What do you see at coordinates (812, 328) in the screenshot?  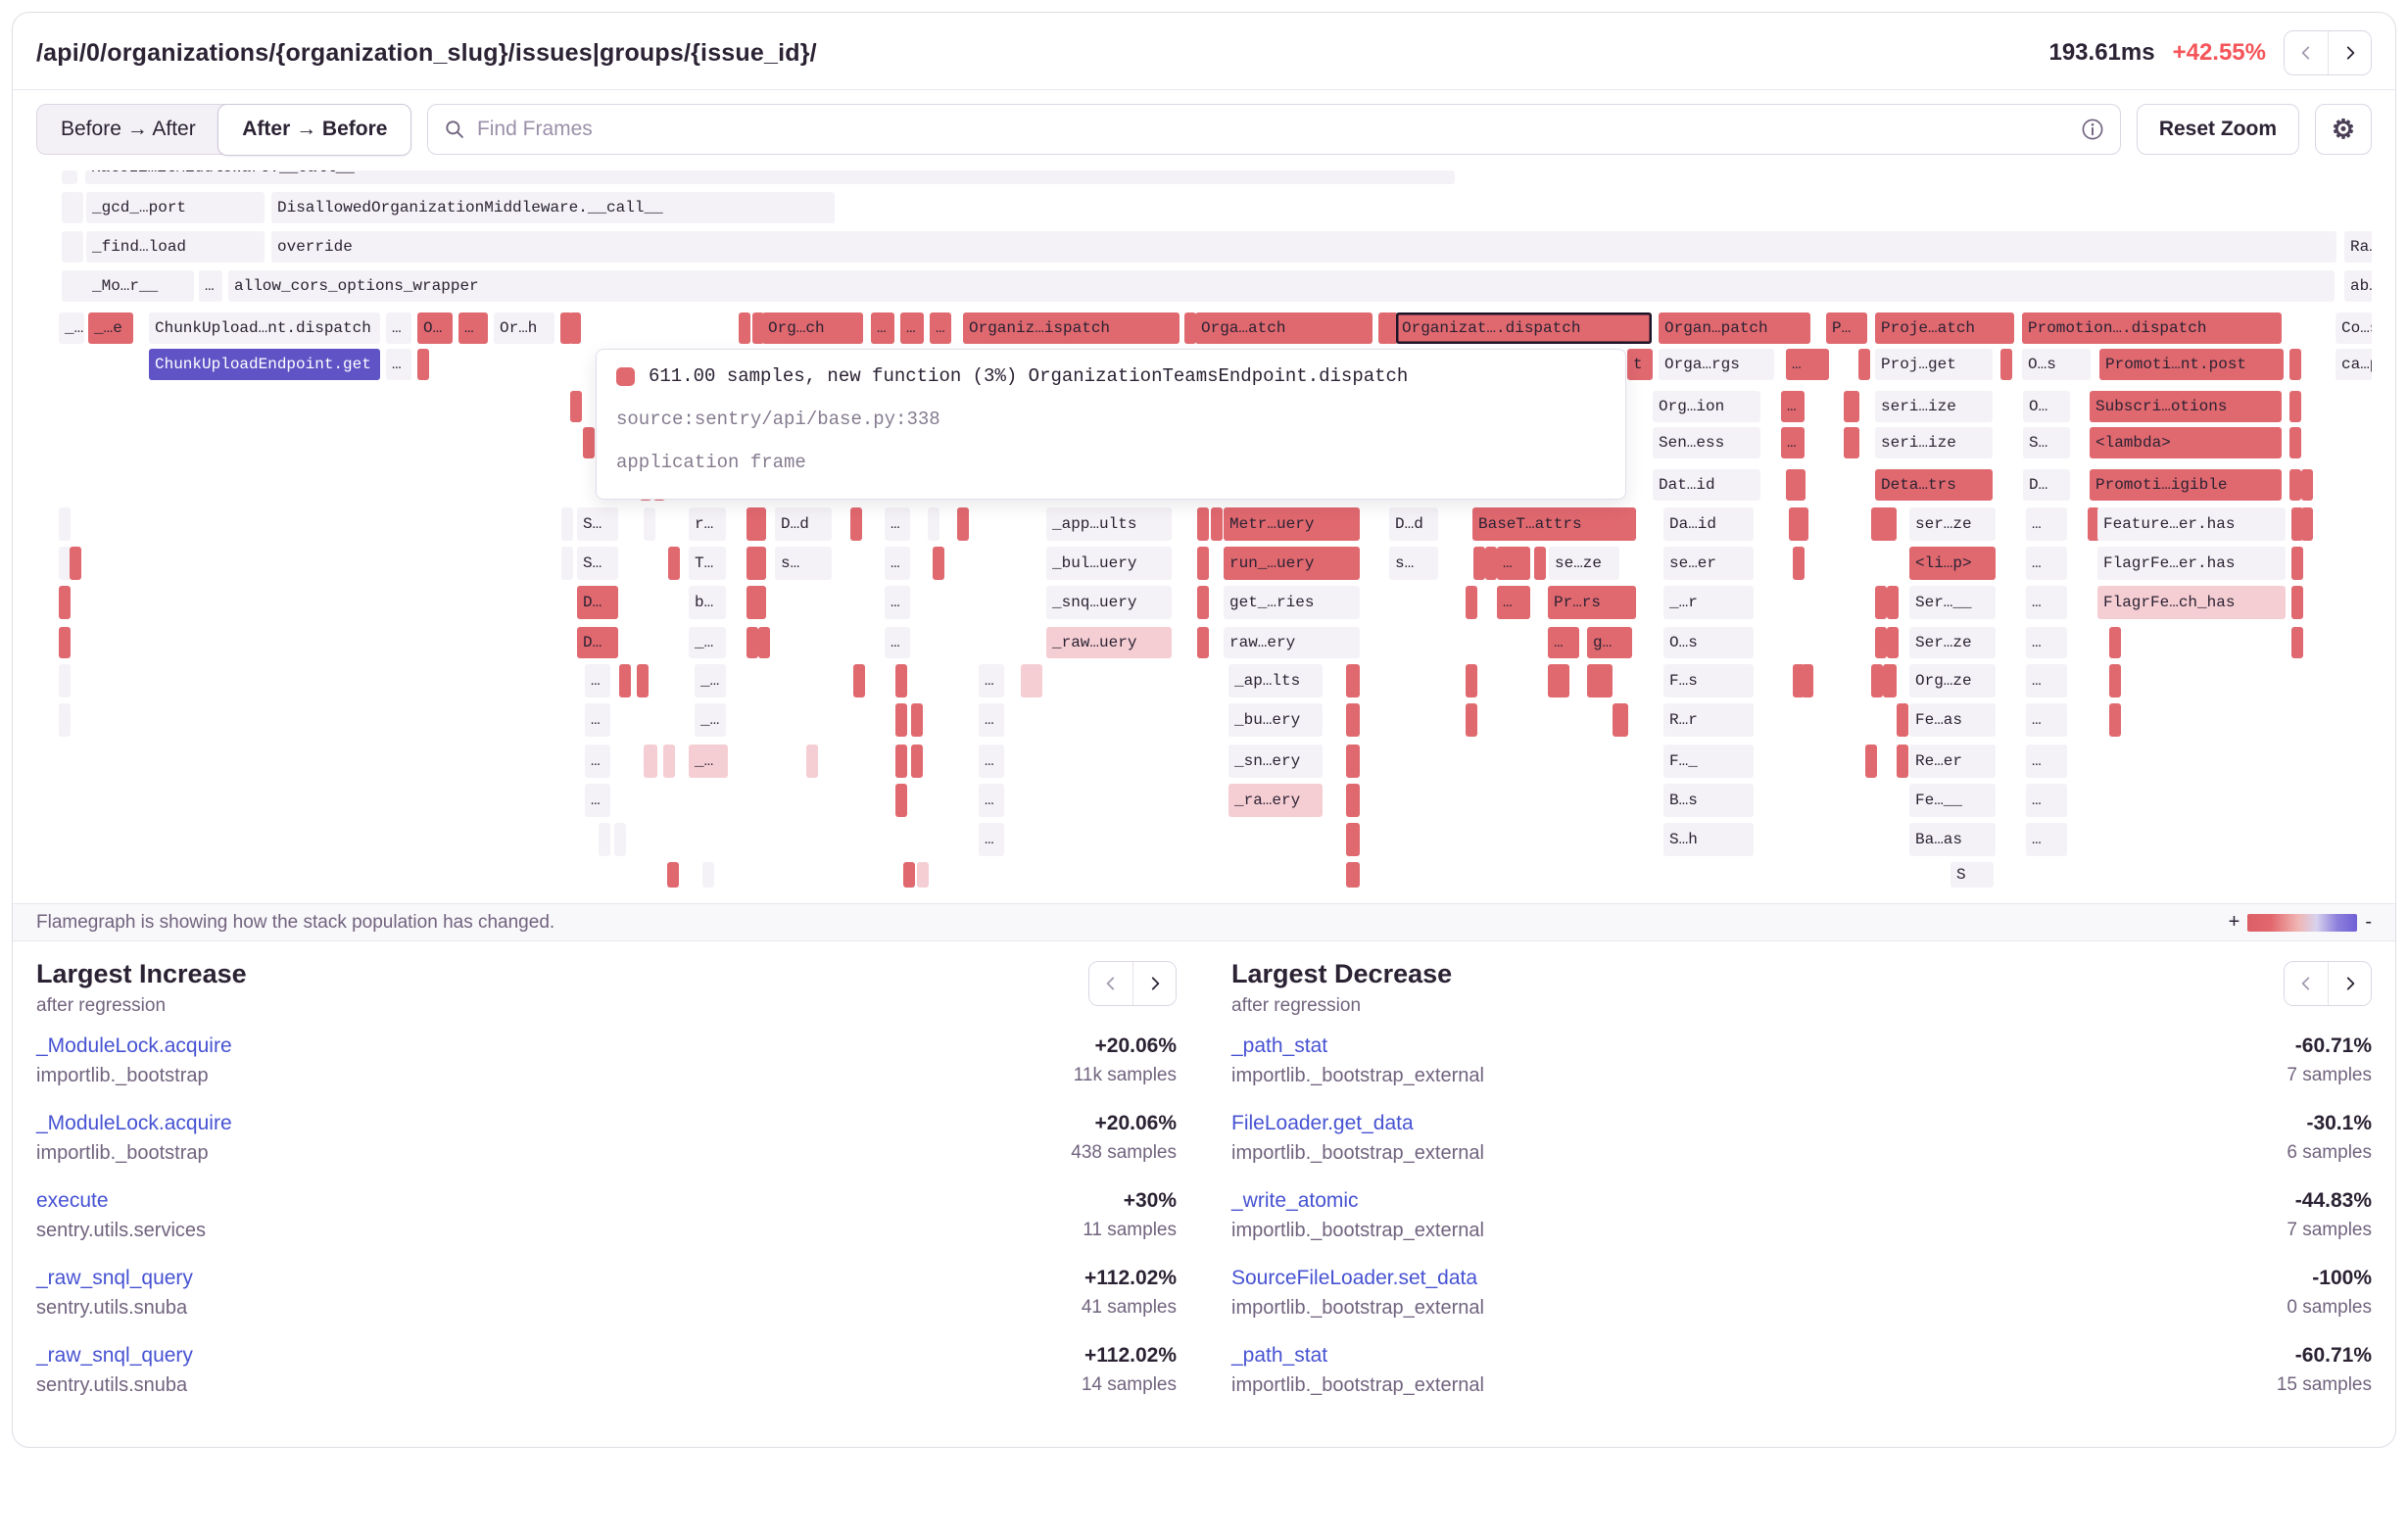 I see `flame-frame: Org…ch` at bounding box center [812, 328].